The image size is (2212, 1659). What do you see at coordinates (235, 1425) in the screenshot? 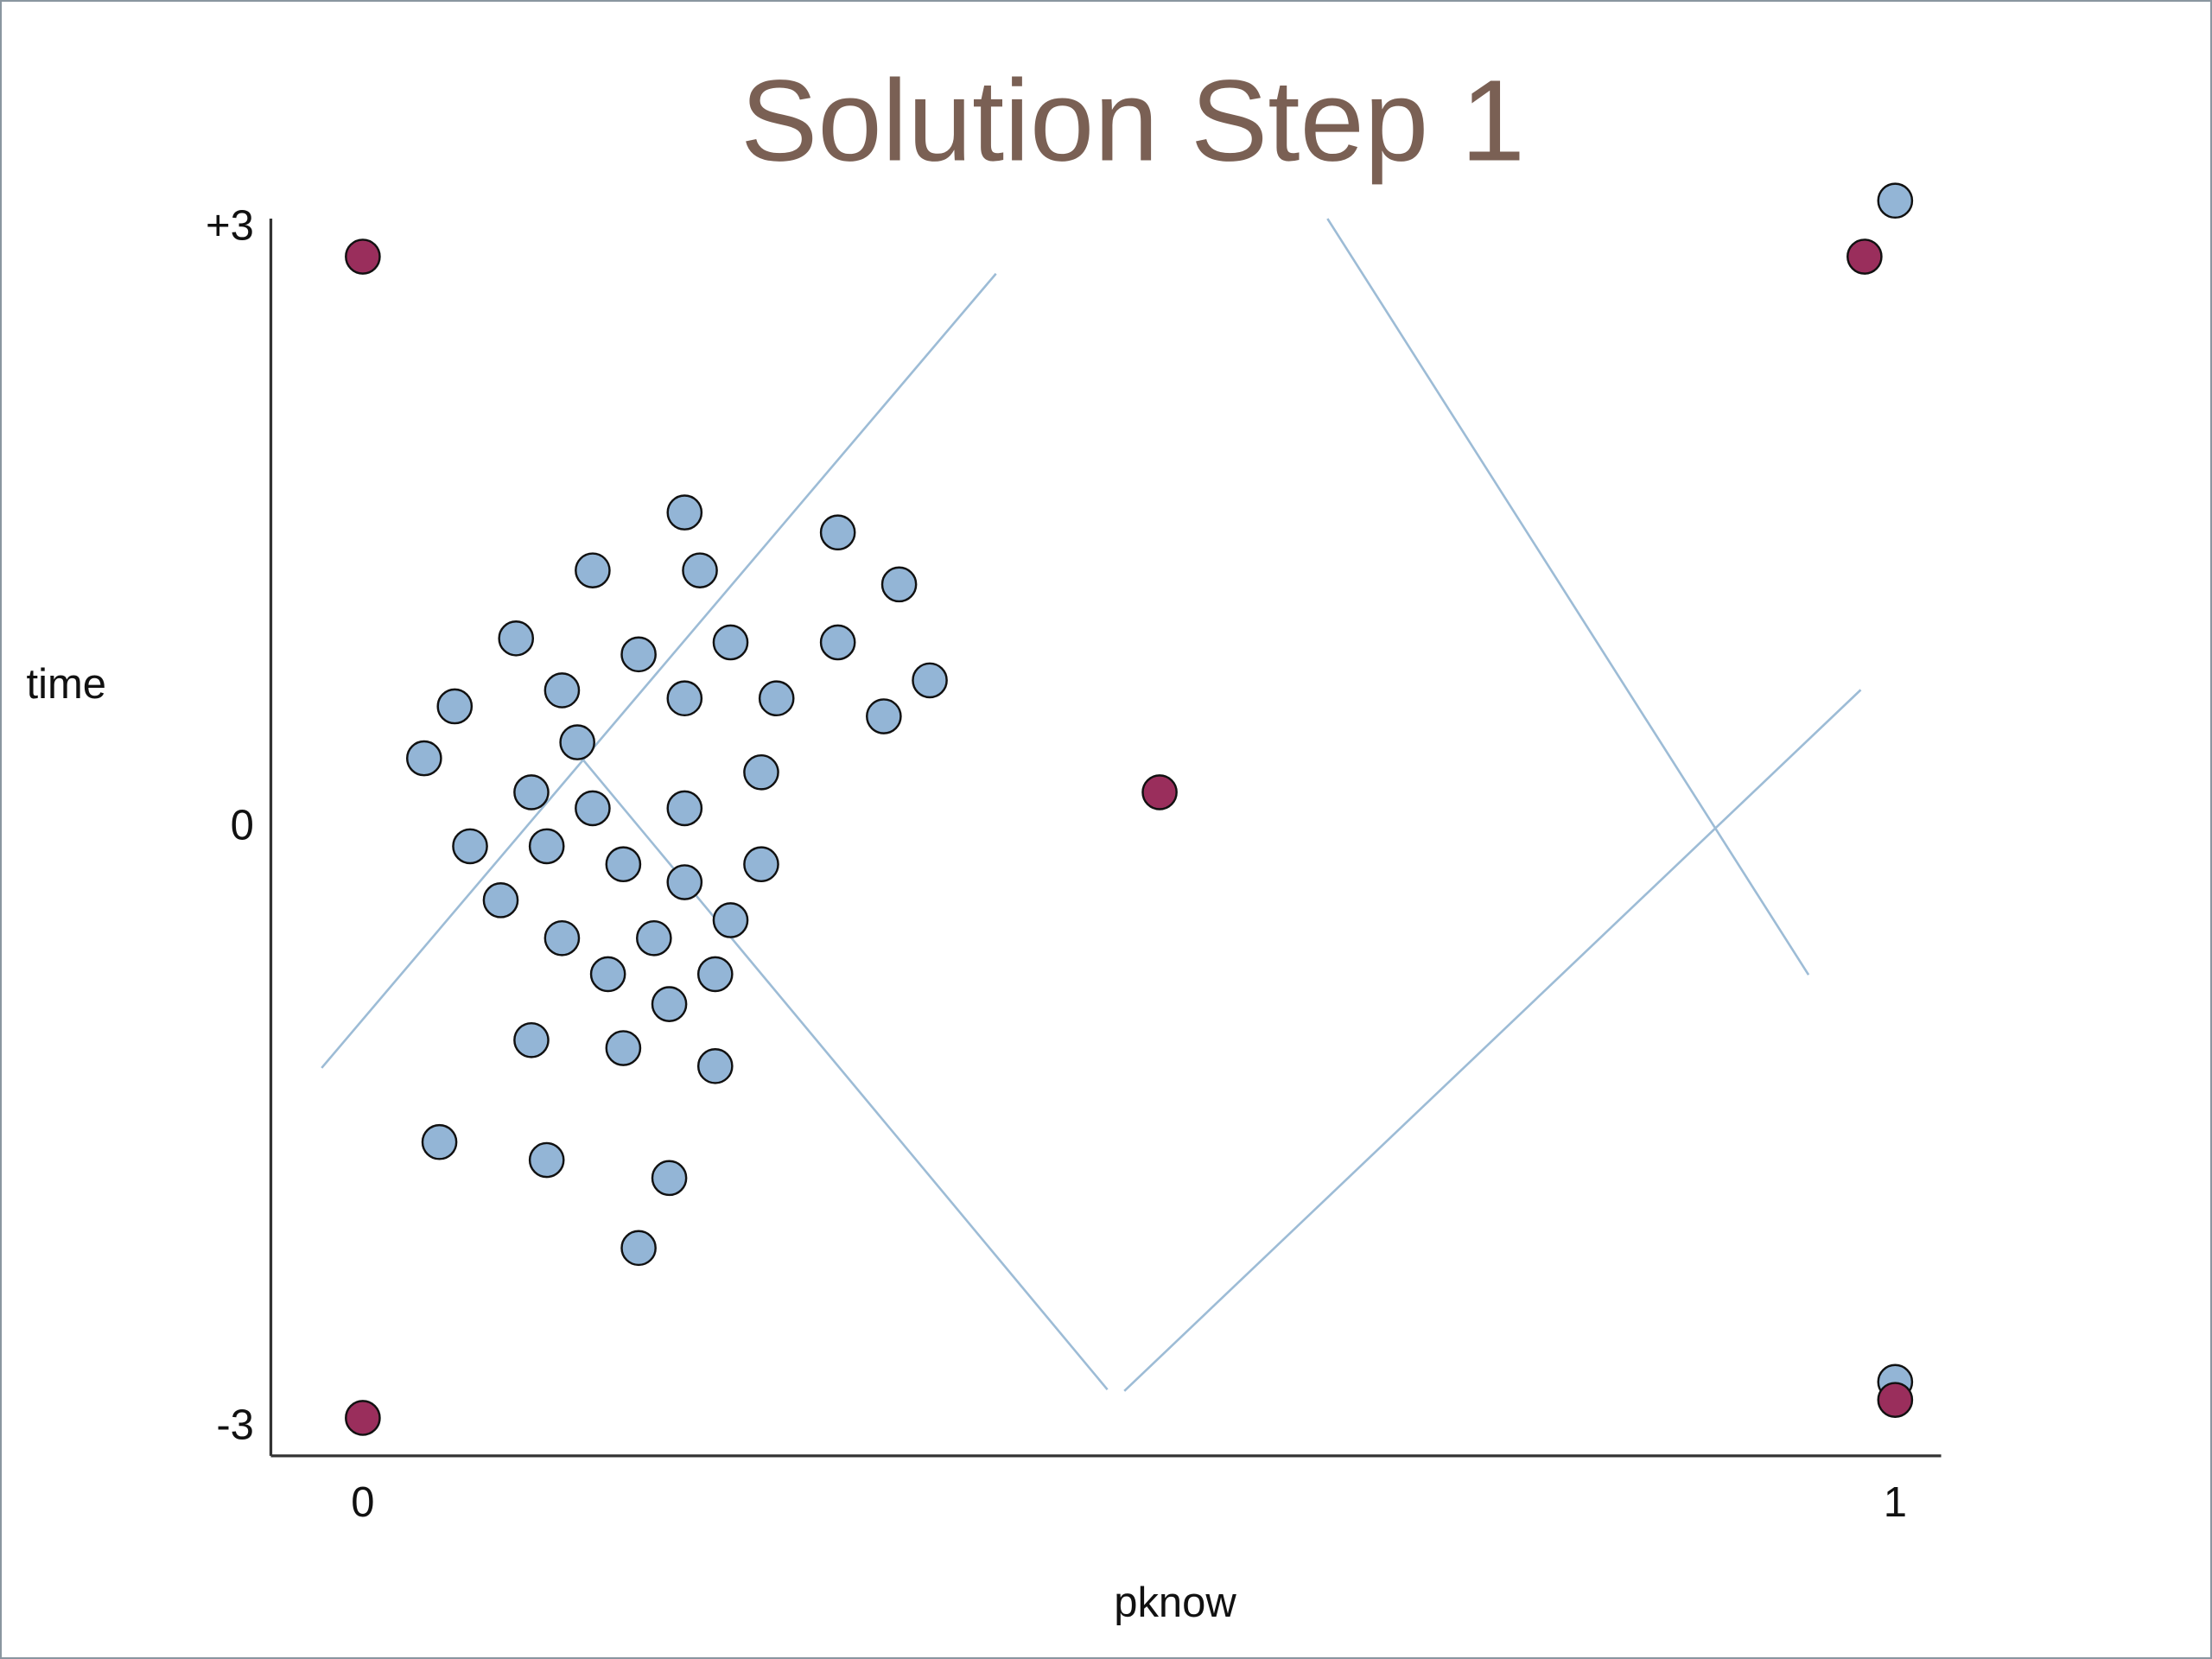
I see `y-tick-label: -3` at bounding box center [235, 1425].